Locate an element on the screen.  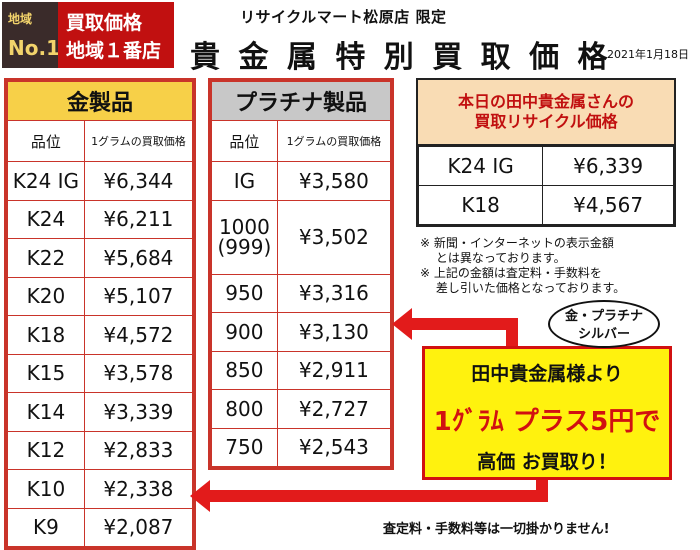
gold-row: K18 ¥4,572 is located at coordinates (100, 335).